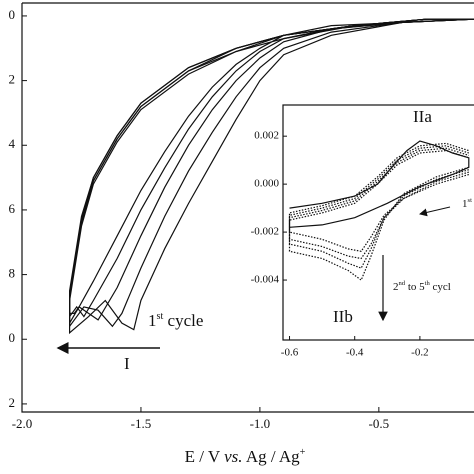  Describe the element at coordinates (396, 287) in the screenshot. I see `annotation-part: 2` at that location.